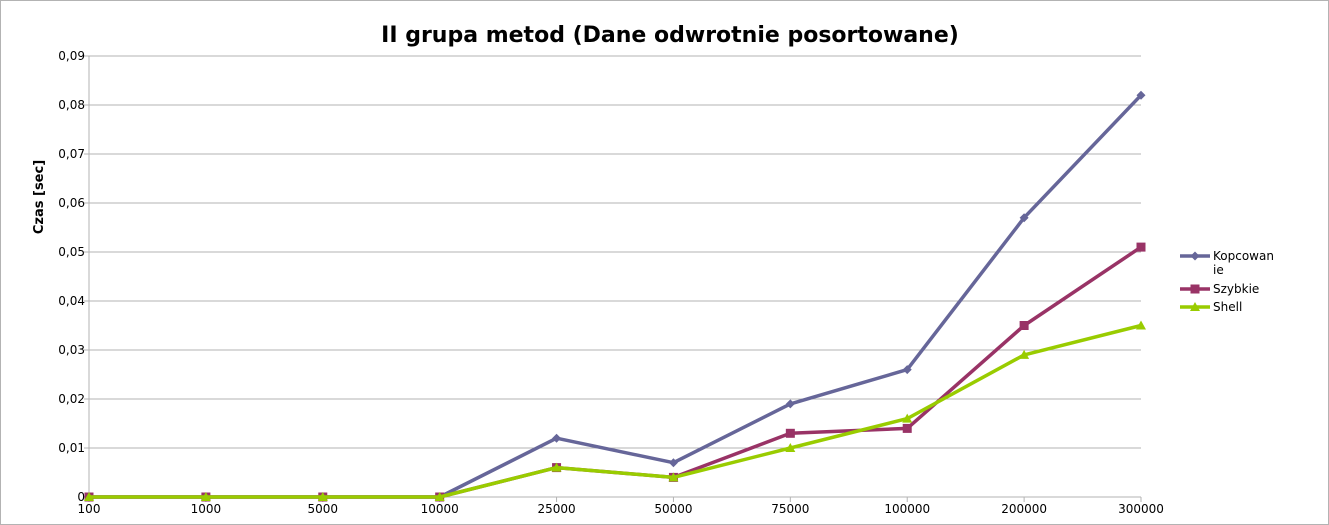 The image size is (1329, 525). I want to click on y-tick-label: 0, so click(81, 497).